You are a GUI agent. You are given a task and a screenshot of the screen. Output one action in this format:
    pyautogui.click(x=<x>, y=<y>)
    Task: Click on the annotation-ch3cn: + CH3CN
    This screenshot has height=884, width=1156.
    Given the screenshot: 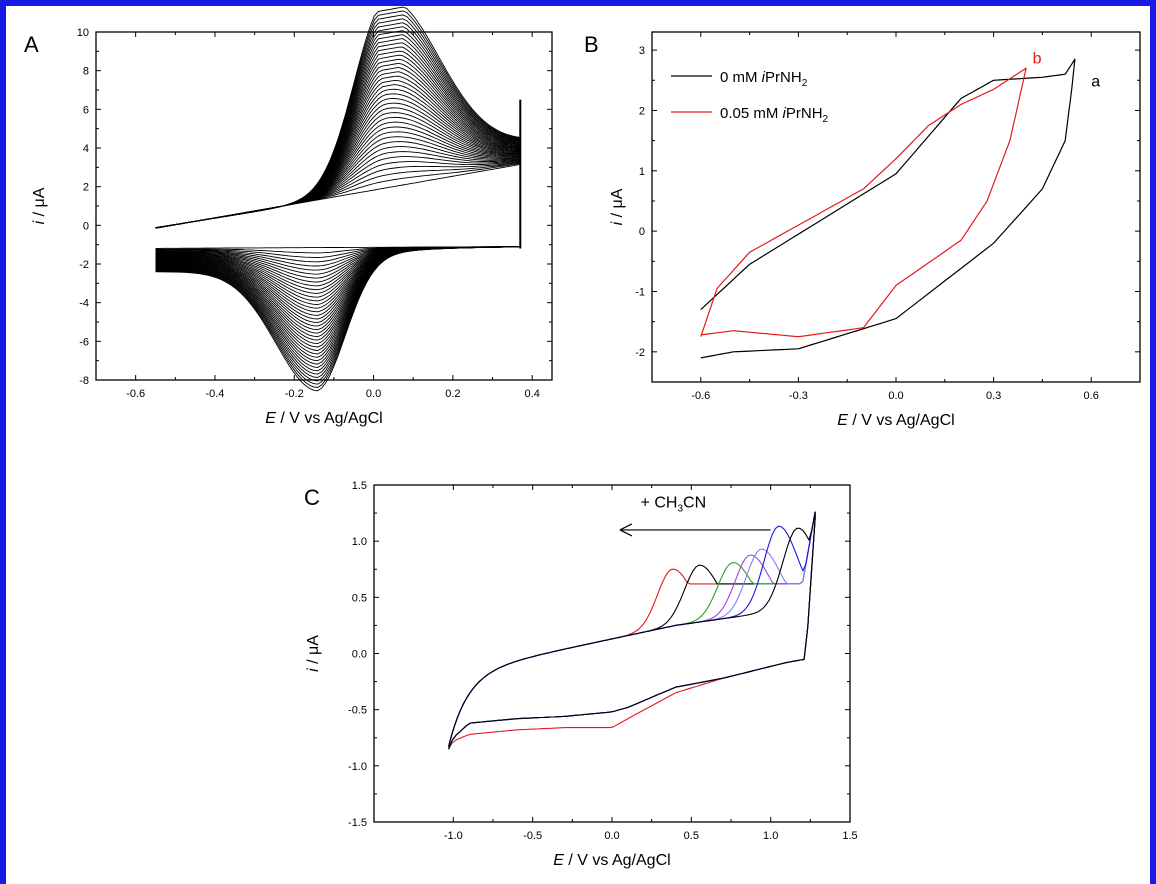 What is the action you would take?
    pyautogui.click(x=674, y=504)
    